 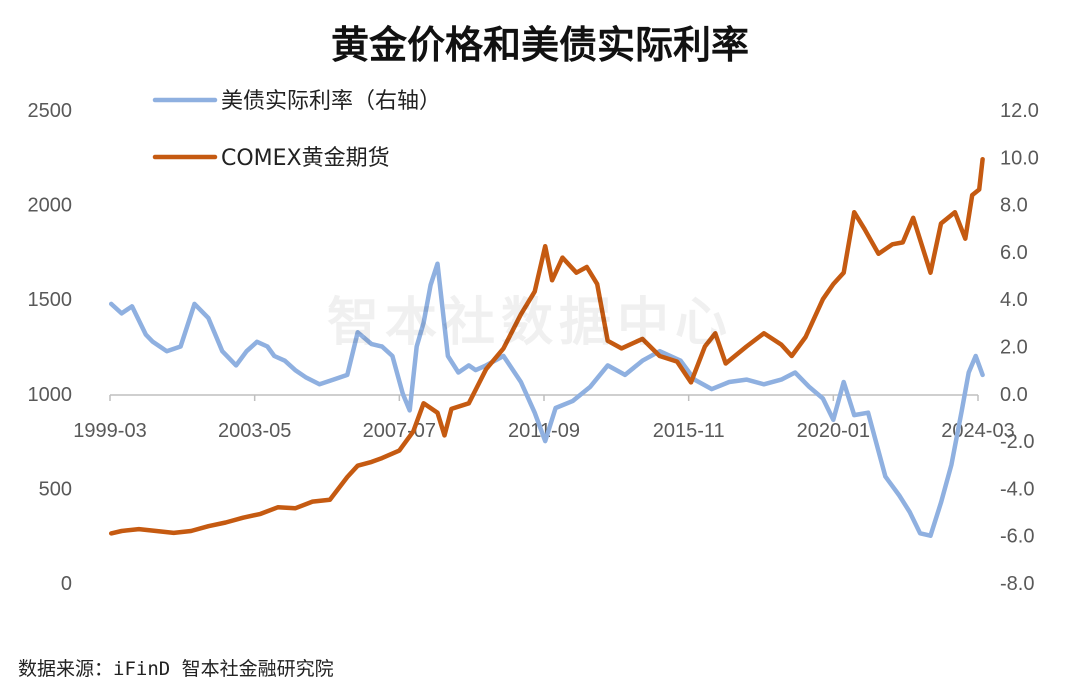 I want to click on y-left-tick-label: 2000, so click(x=50, y=206).